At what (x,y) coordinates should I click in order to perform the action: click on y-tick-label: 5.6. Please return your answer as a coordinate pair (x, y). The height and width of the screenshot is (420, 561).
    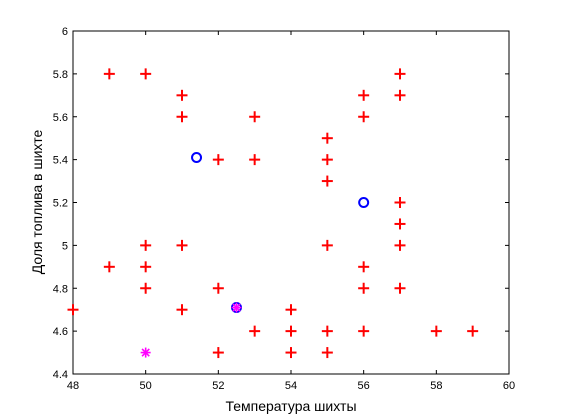
    Looking at the image, I should click on (60, 118).